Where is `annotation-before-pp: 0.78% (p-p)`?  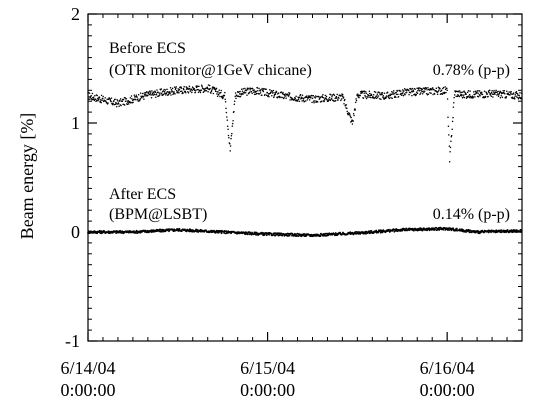
annotation-before-pp: 0.78% (p-p) is located at coordinates (471, 70).